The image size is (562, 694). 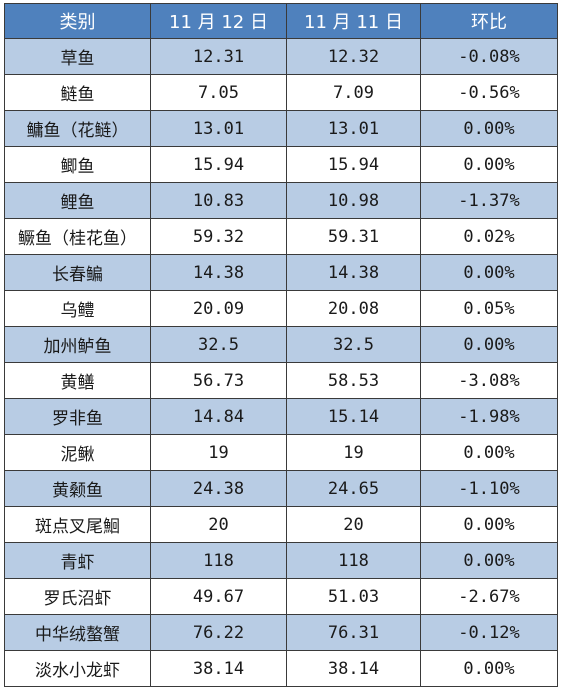 I want to click on table-row: 鳜鱼（桂花鱼） 59.32 59.31 0.02%, so click(x=281, y=236).